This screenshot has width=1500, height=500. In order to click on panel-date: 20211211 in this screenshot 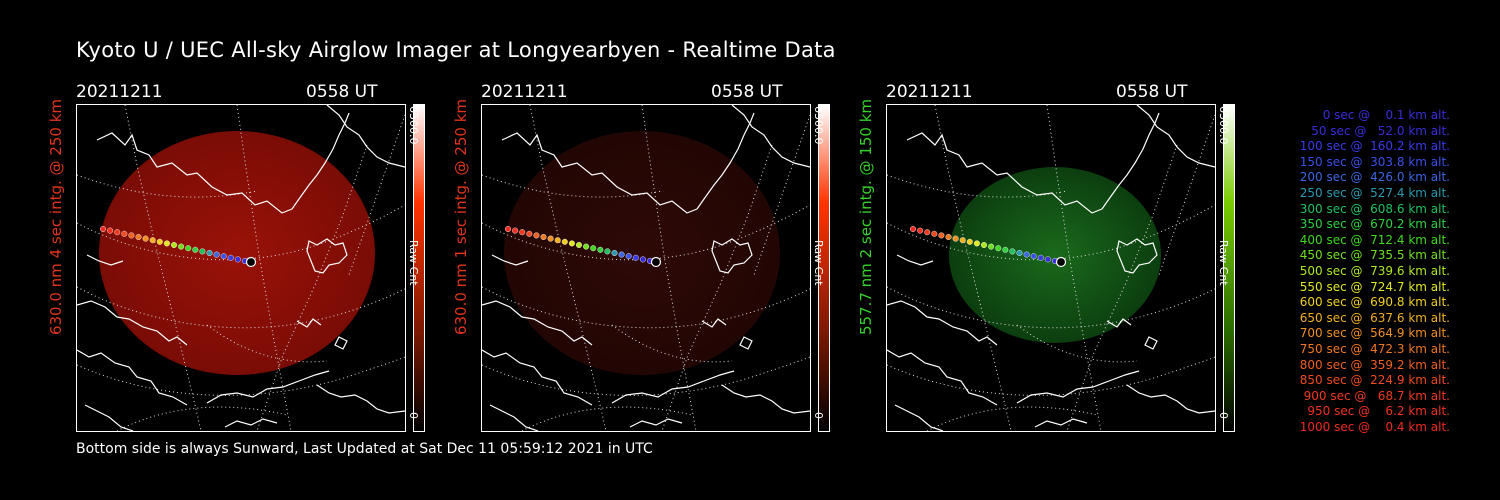, I will do `click(524, 92)`.